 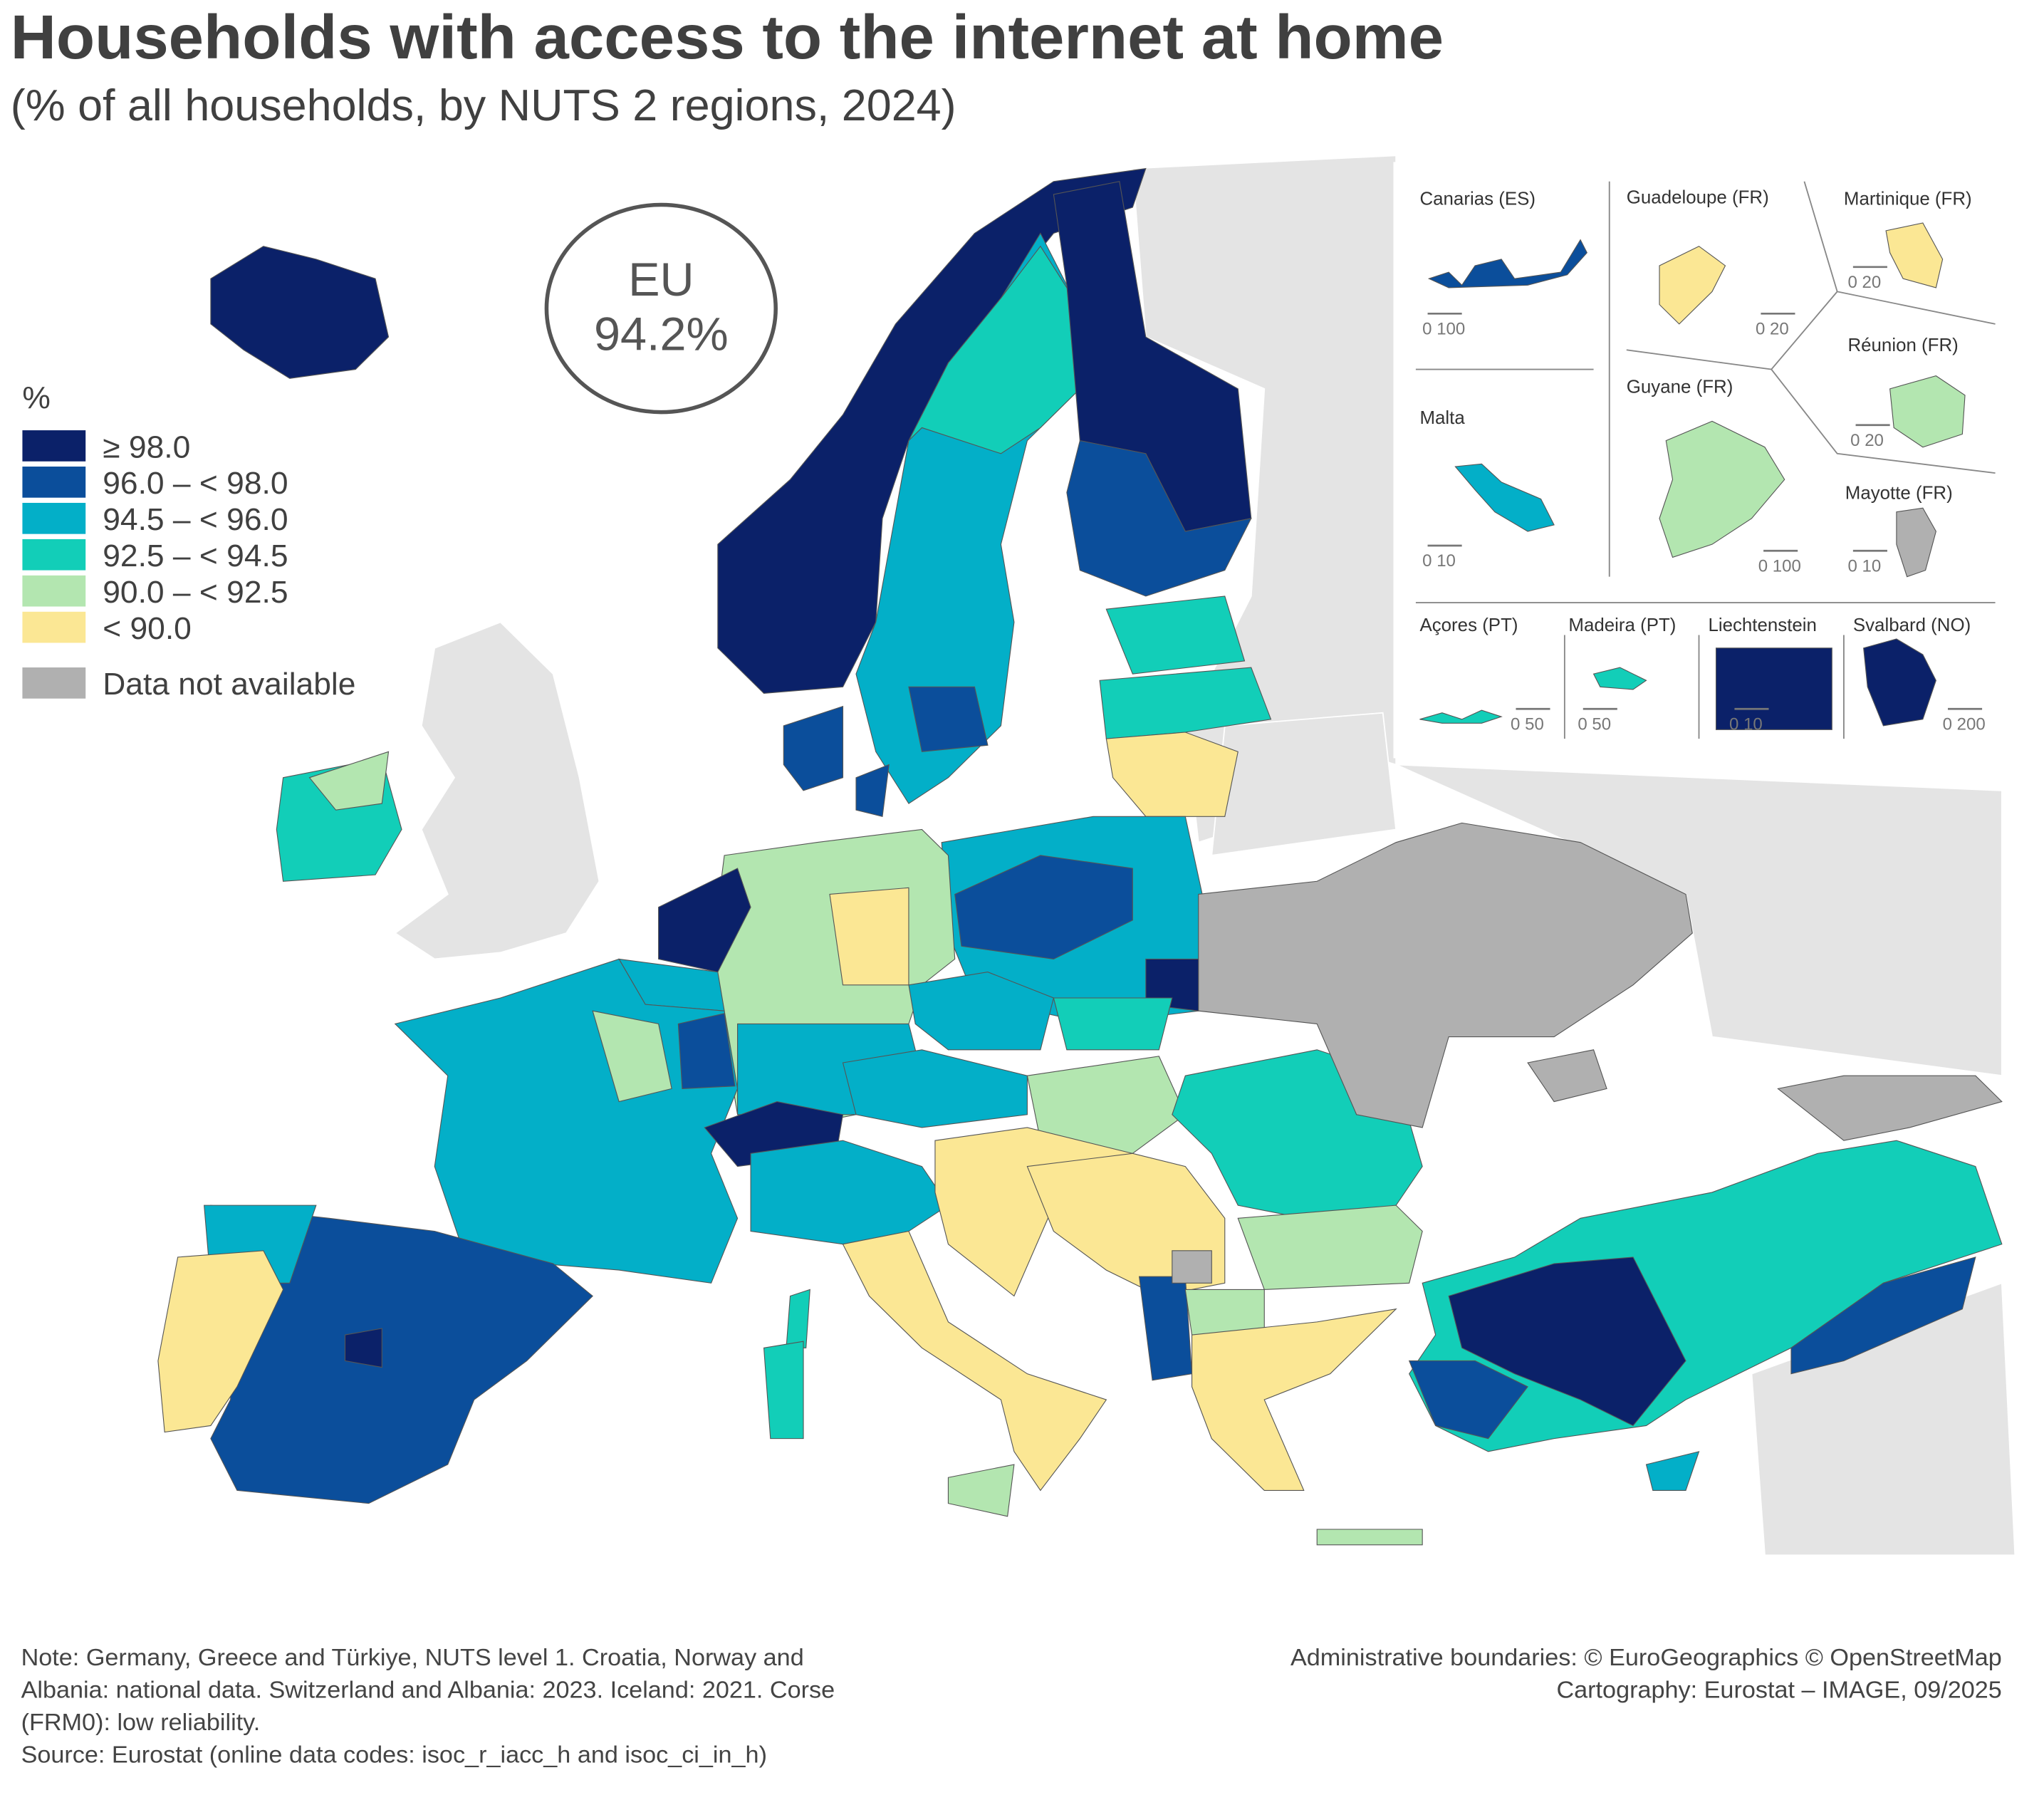 What do you see at coordinates (661, 334) in the screenshot?
I see `eu-value: 94.2%` at bounding box center [661, 334].